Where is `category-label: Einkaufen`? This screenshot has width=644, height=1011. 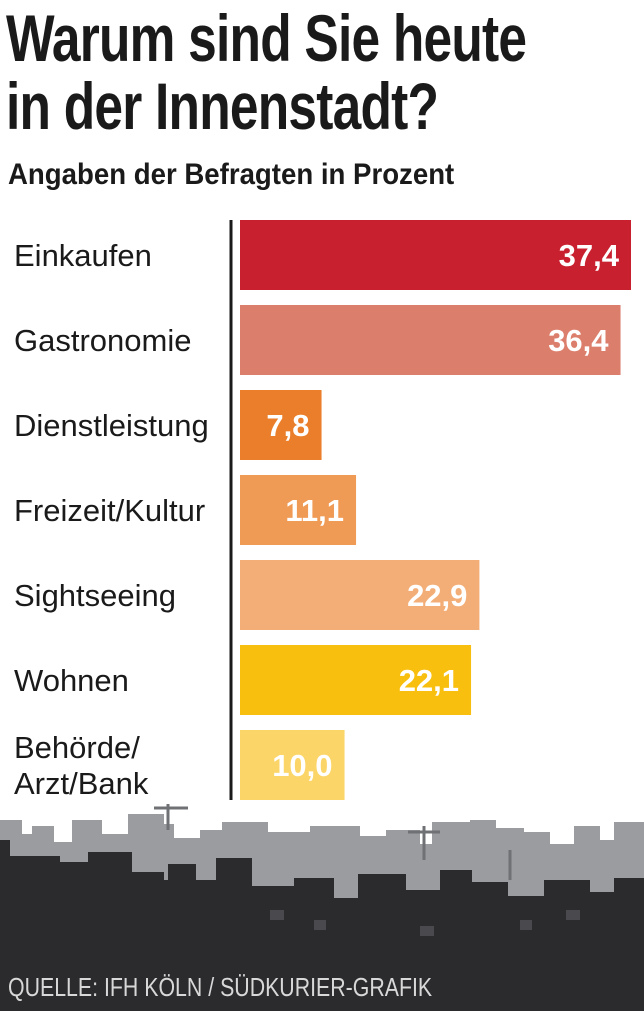 category-label: Einkaufen is located at coordinates (83, 255).